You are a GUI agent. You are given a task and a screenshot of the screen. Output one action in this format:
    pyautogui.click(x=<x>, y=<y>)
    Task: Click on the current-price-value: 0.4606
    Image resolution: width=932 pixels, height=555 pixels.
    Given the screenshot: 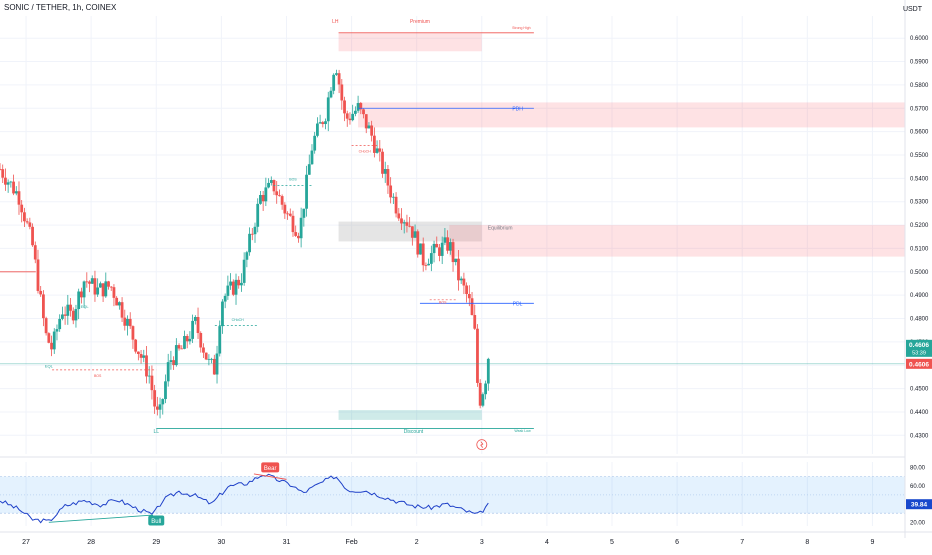 What is the action you would take?
    pyautogui.click(x=919, y=345)
    